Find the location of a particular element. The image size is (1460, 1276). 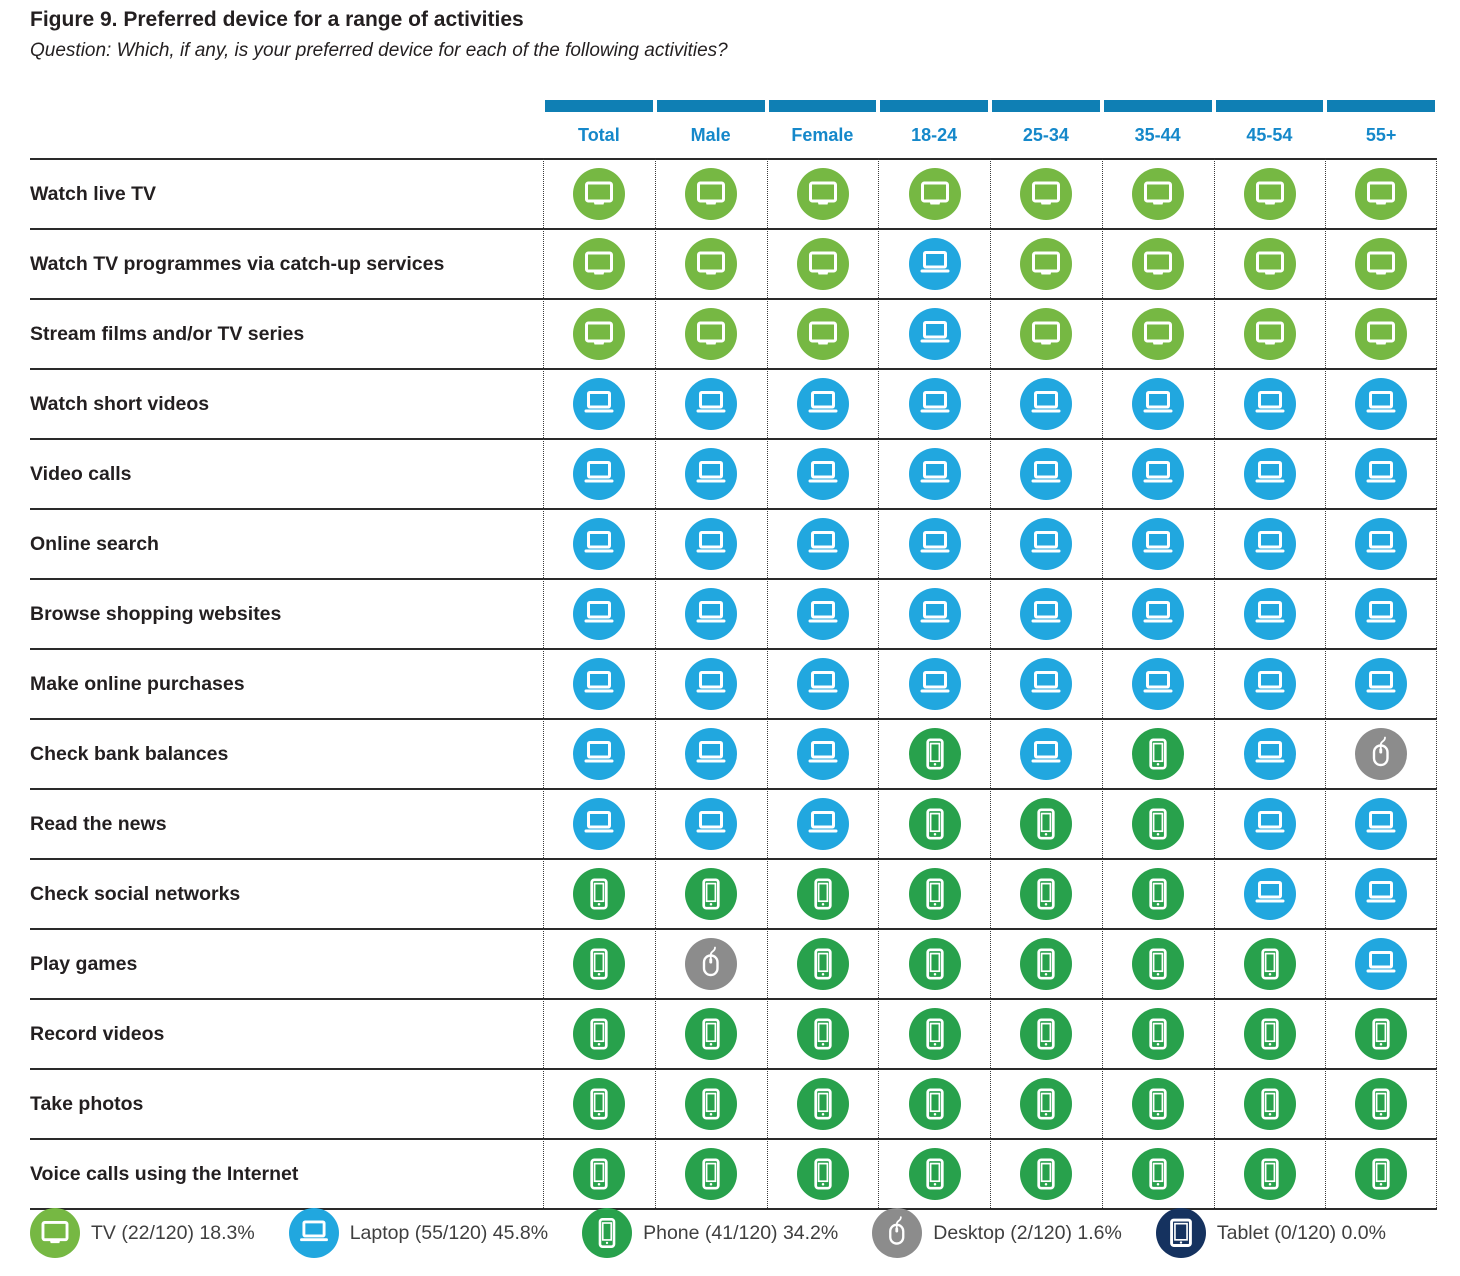

row-label: Make online purchases is located at coordinates (286, 683).